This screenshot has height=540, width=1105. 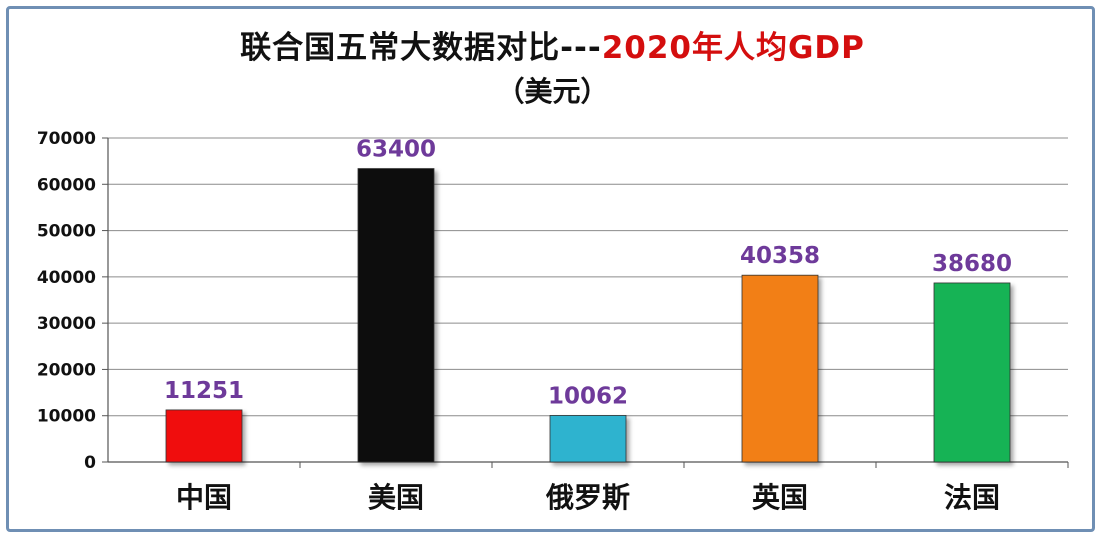 What do you see at coordinates (204, 391) in the screenshot?
I see `value-label: 11251` at bounding box center [204, 391].